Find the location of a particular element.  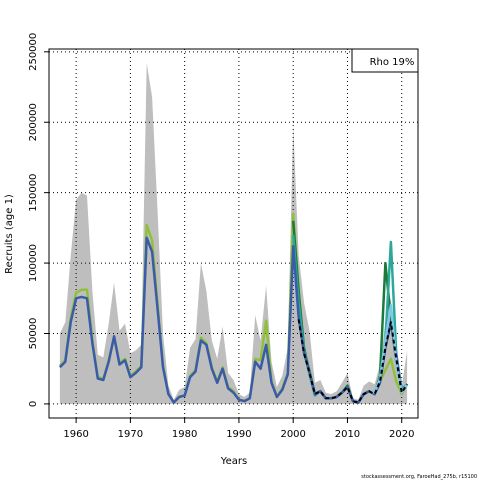

x-tick-label-2000: 2000 is located at coordinates (292, 434).